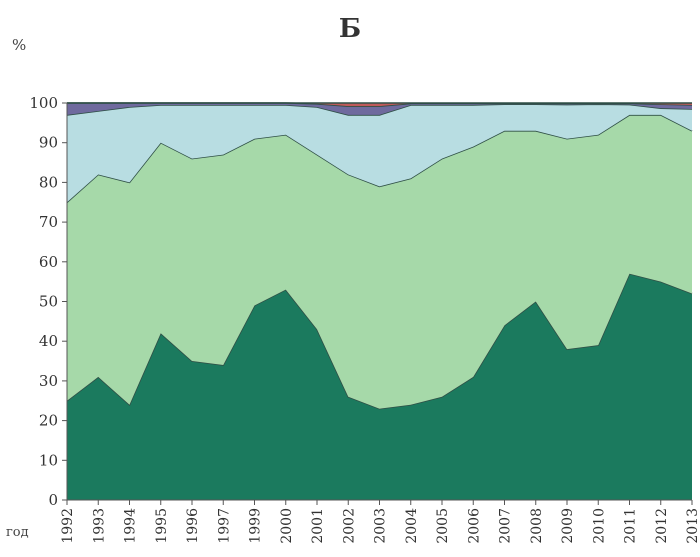  I want to click on x-tick-label: 2002, so click(349, 526).